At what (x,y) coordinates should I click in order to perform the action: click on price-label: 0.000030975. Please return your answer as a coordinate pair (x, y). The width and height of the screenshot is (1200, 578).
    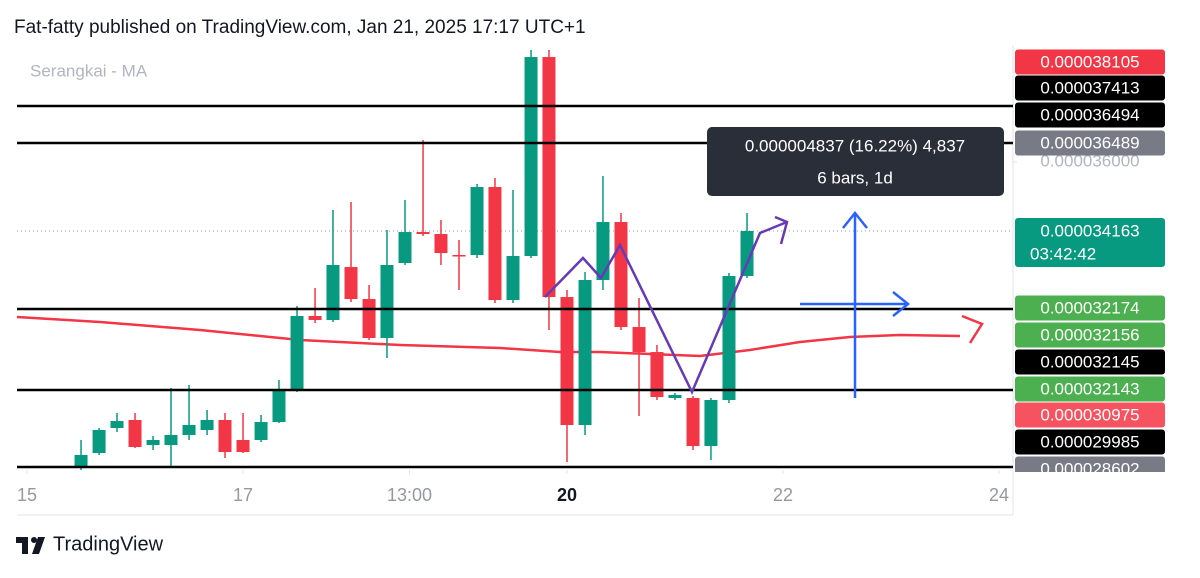
    Looking at the image, I should click on (1089, 414).